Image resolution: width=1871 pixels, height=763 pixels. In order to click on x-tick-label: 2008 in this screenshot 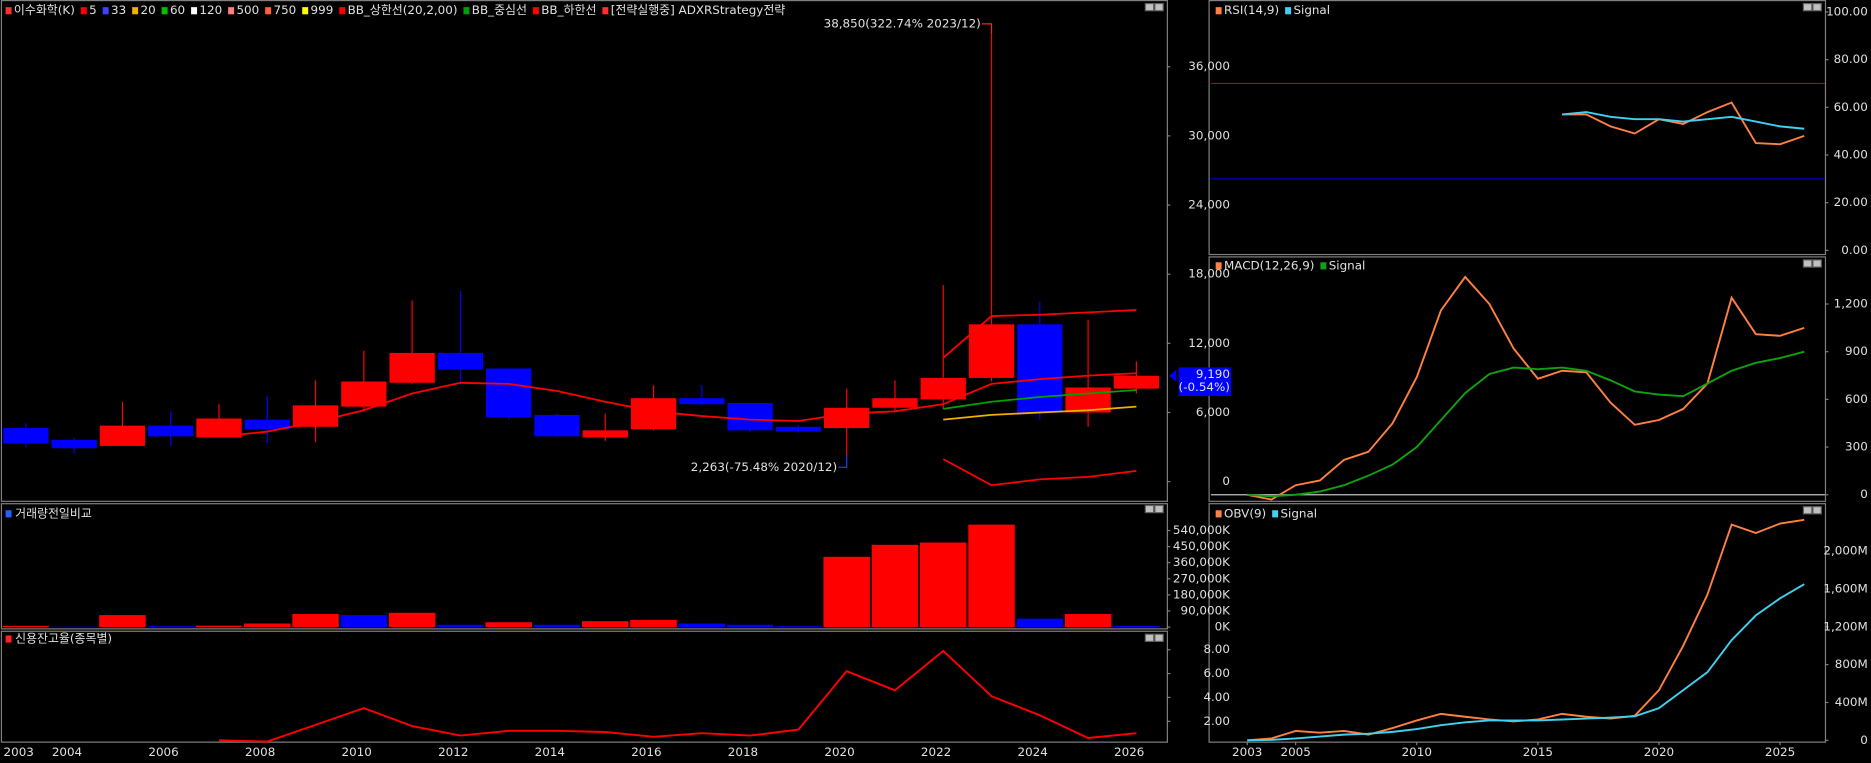, I will do `click(260, 752)`.